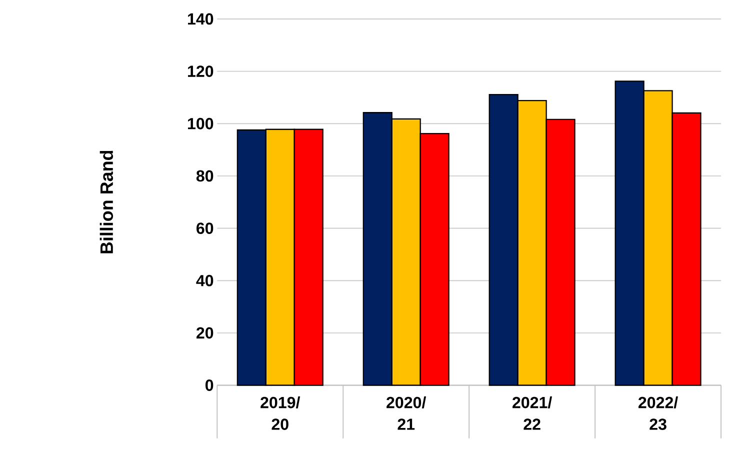 This screenshot has height=466, width=746. Describe the element at coordinates (205, 176) in the screenshot. I see `y-tick-label: 80` at that location.